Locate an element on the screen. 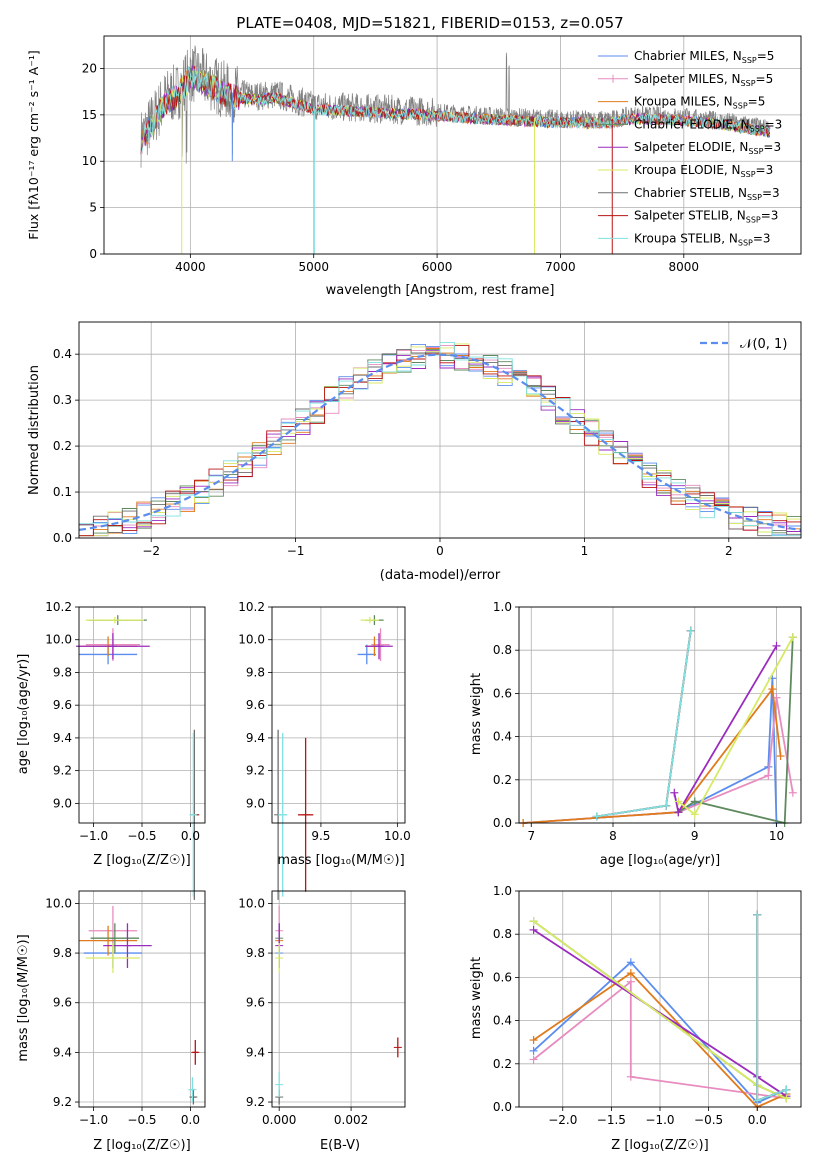 This screenshot has width=819, height=1170. legend-label-main: Salpeter MILES, N is located at coordinates (687, 79).